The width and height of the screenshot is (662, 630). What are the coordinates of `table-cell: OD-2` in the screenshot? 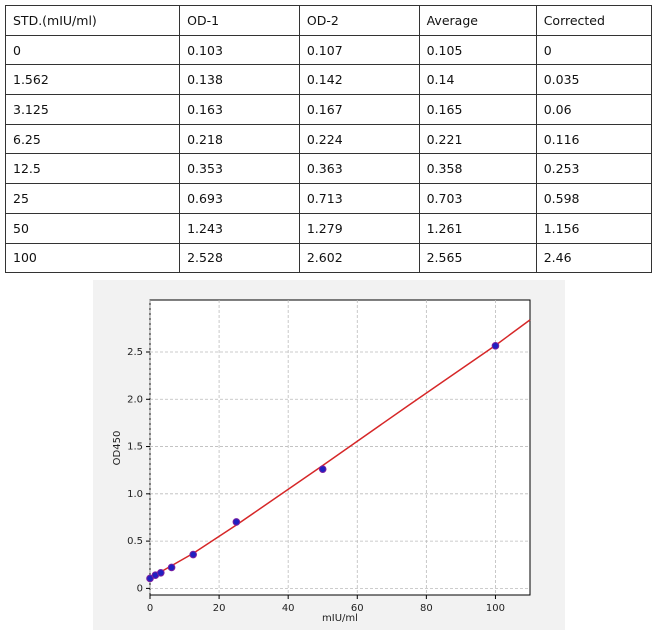 It's located at (359, 20).